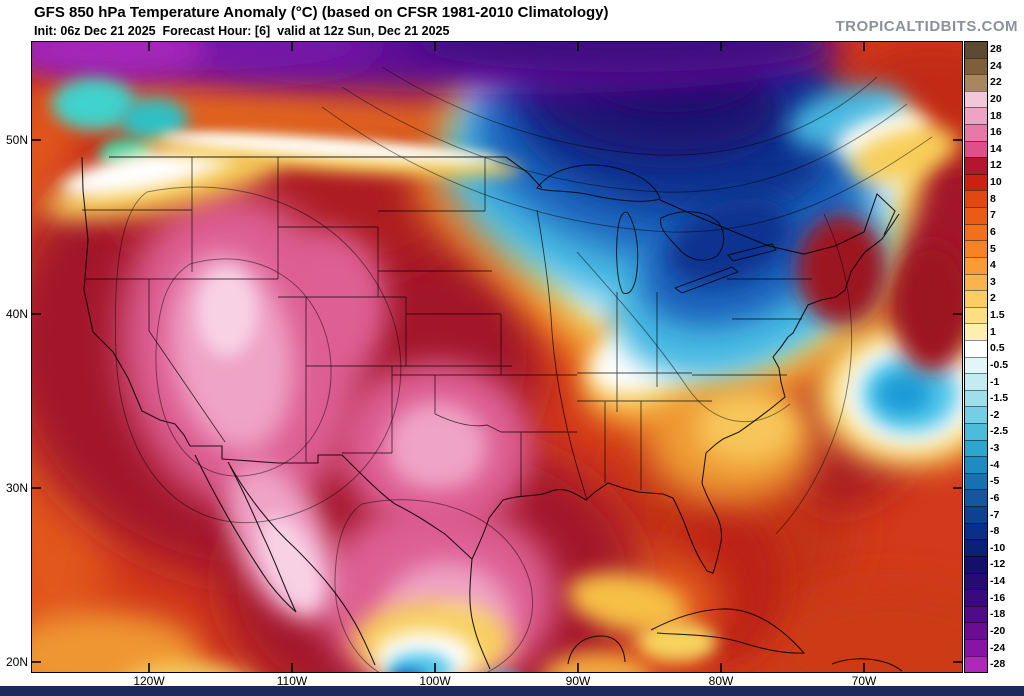 The height and width of the screenshot is (696, 1024). I want to click on lon-label-70w: 70W, so click(864, 681).